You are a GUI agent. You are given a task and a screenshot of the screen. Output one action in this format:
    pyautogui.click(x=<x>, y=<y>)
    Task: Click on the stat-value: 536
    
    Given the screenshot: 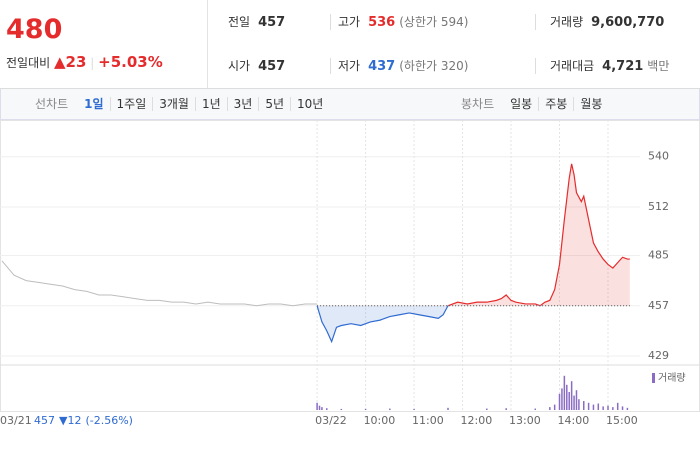 What is the action you would take?
    pyautogui.click(x=382, y=22)
    